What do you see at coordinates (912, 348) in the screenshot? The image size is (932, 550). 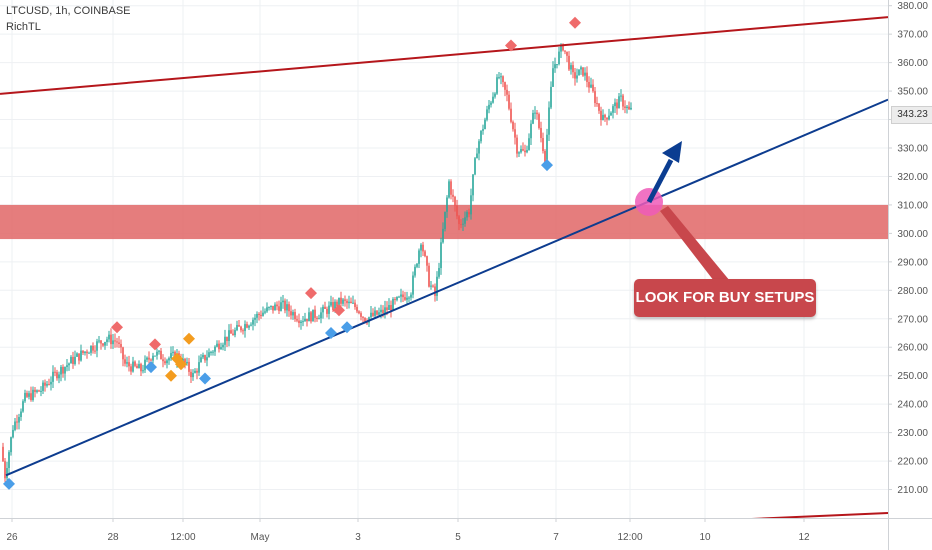 I see `y-tick-label: 260.00` at bounding box center [912, 348].